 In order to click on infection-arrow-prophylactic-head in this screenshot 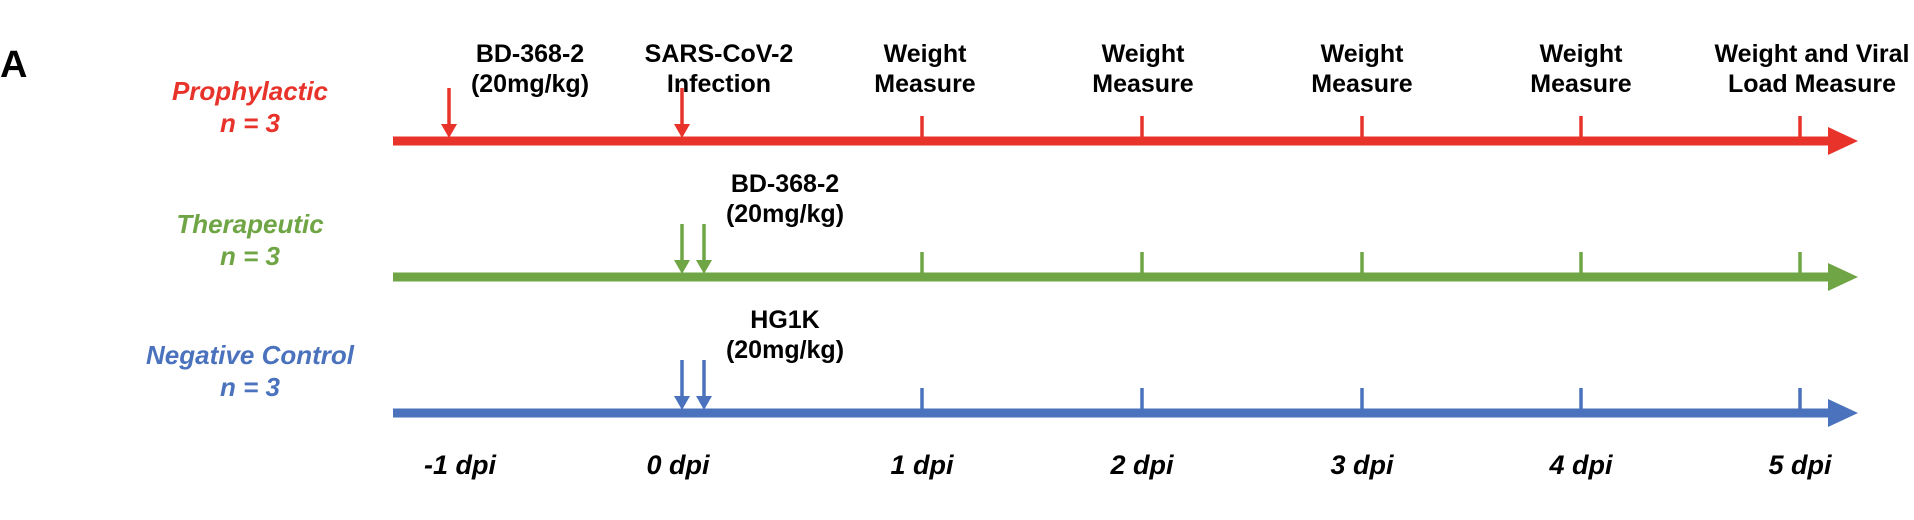, I will do `click(682, 131)`.